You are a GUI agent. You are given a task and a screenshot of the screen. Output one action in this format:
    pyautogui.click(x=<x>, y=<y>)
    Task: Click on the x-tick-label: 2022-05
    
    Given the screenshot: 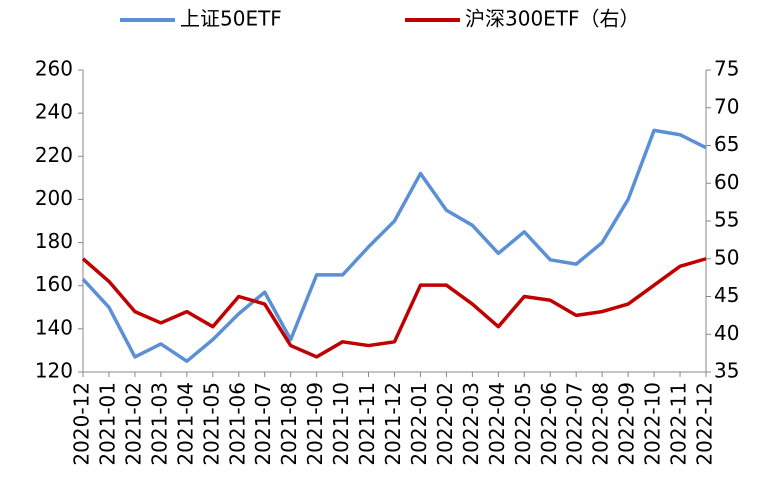 What is the action you would take?
    pyautogui.click(x=523, y=424)
    